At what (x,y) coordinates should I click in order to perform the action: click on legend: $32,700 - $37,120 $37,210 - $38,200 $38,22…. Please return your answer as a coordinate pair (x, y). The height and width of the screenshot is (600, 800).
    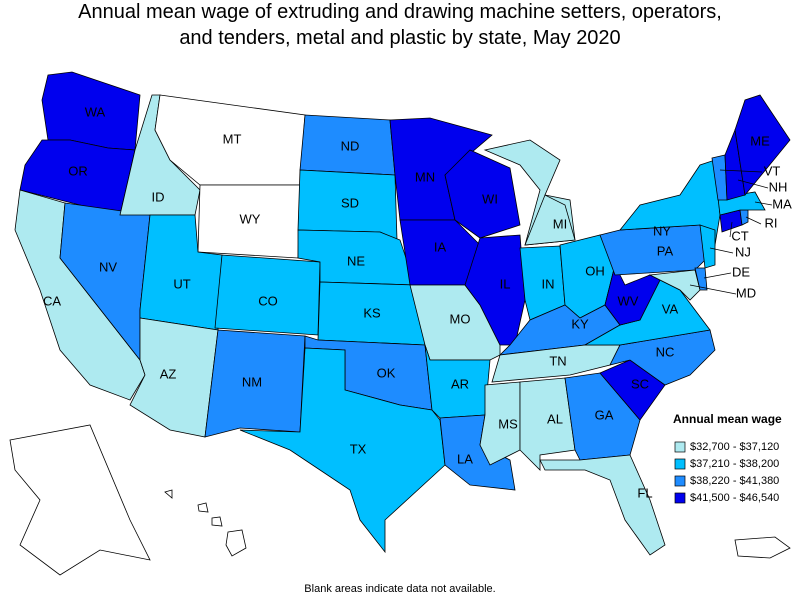
    Looking at the image, I should click on (726, 472).